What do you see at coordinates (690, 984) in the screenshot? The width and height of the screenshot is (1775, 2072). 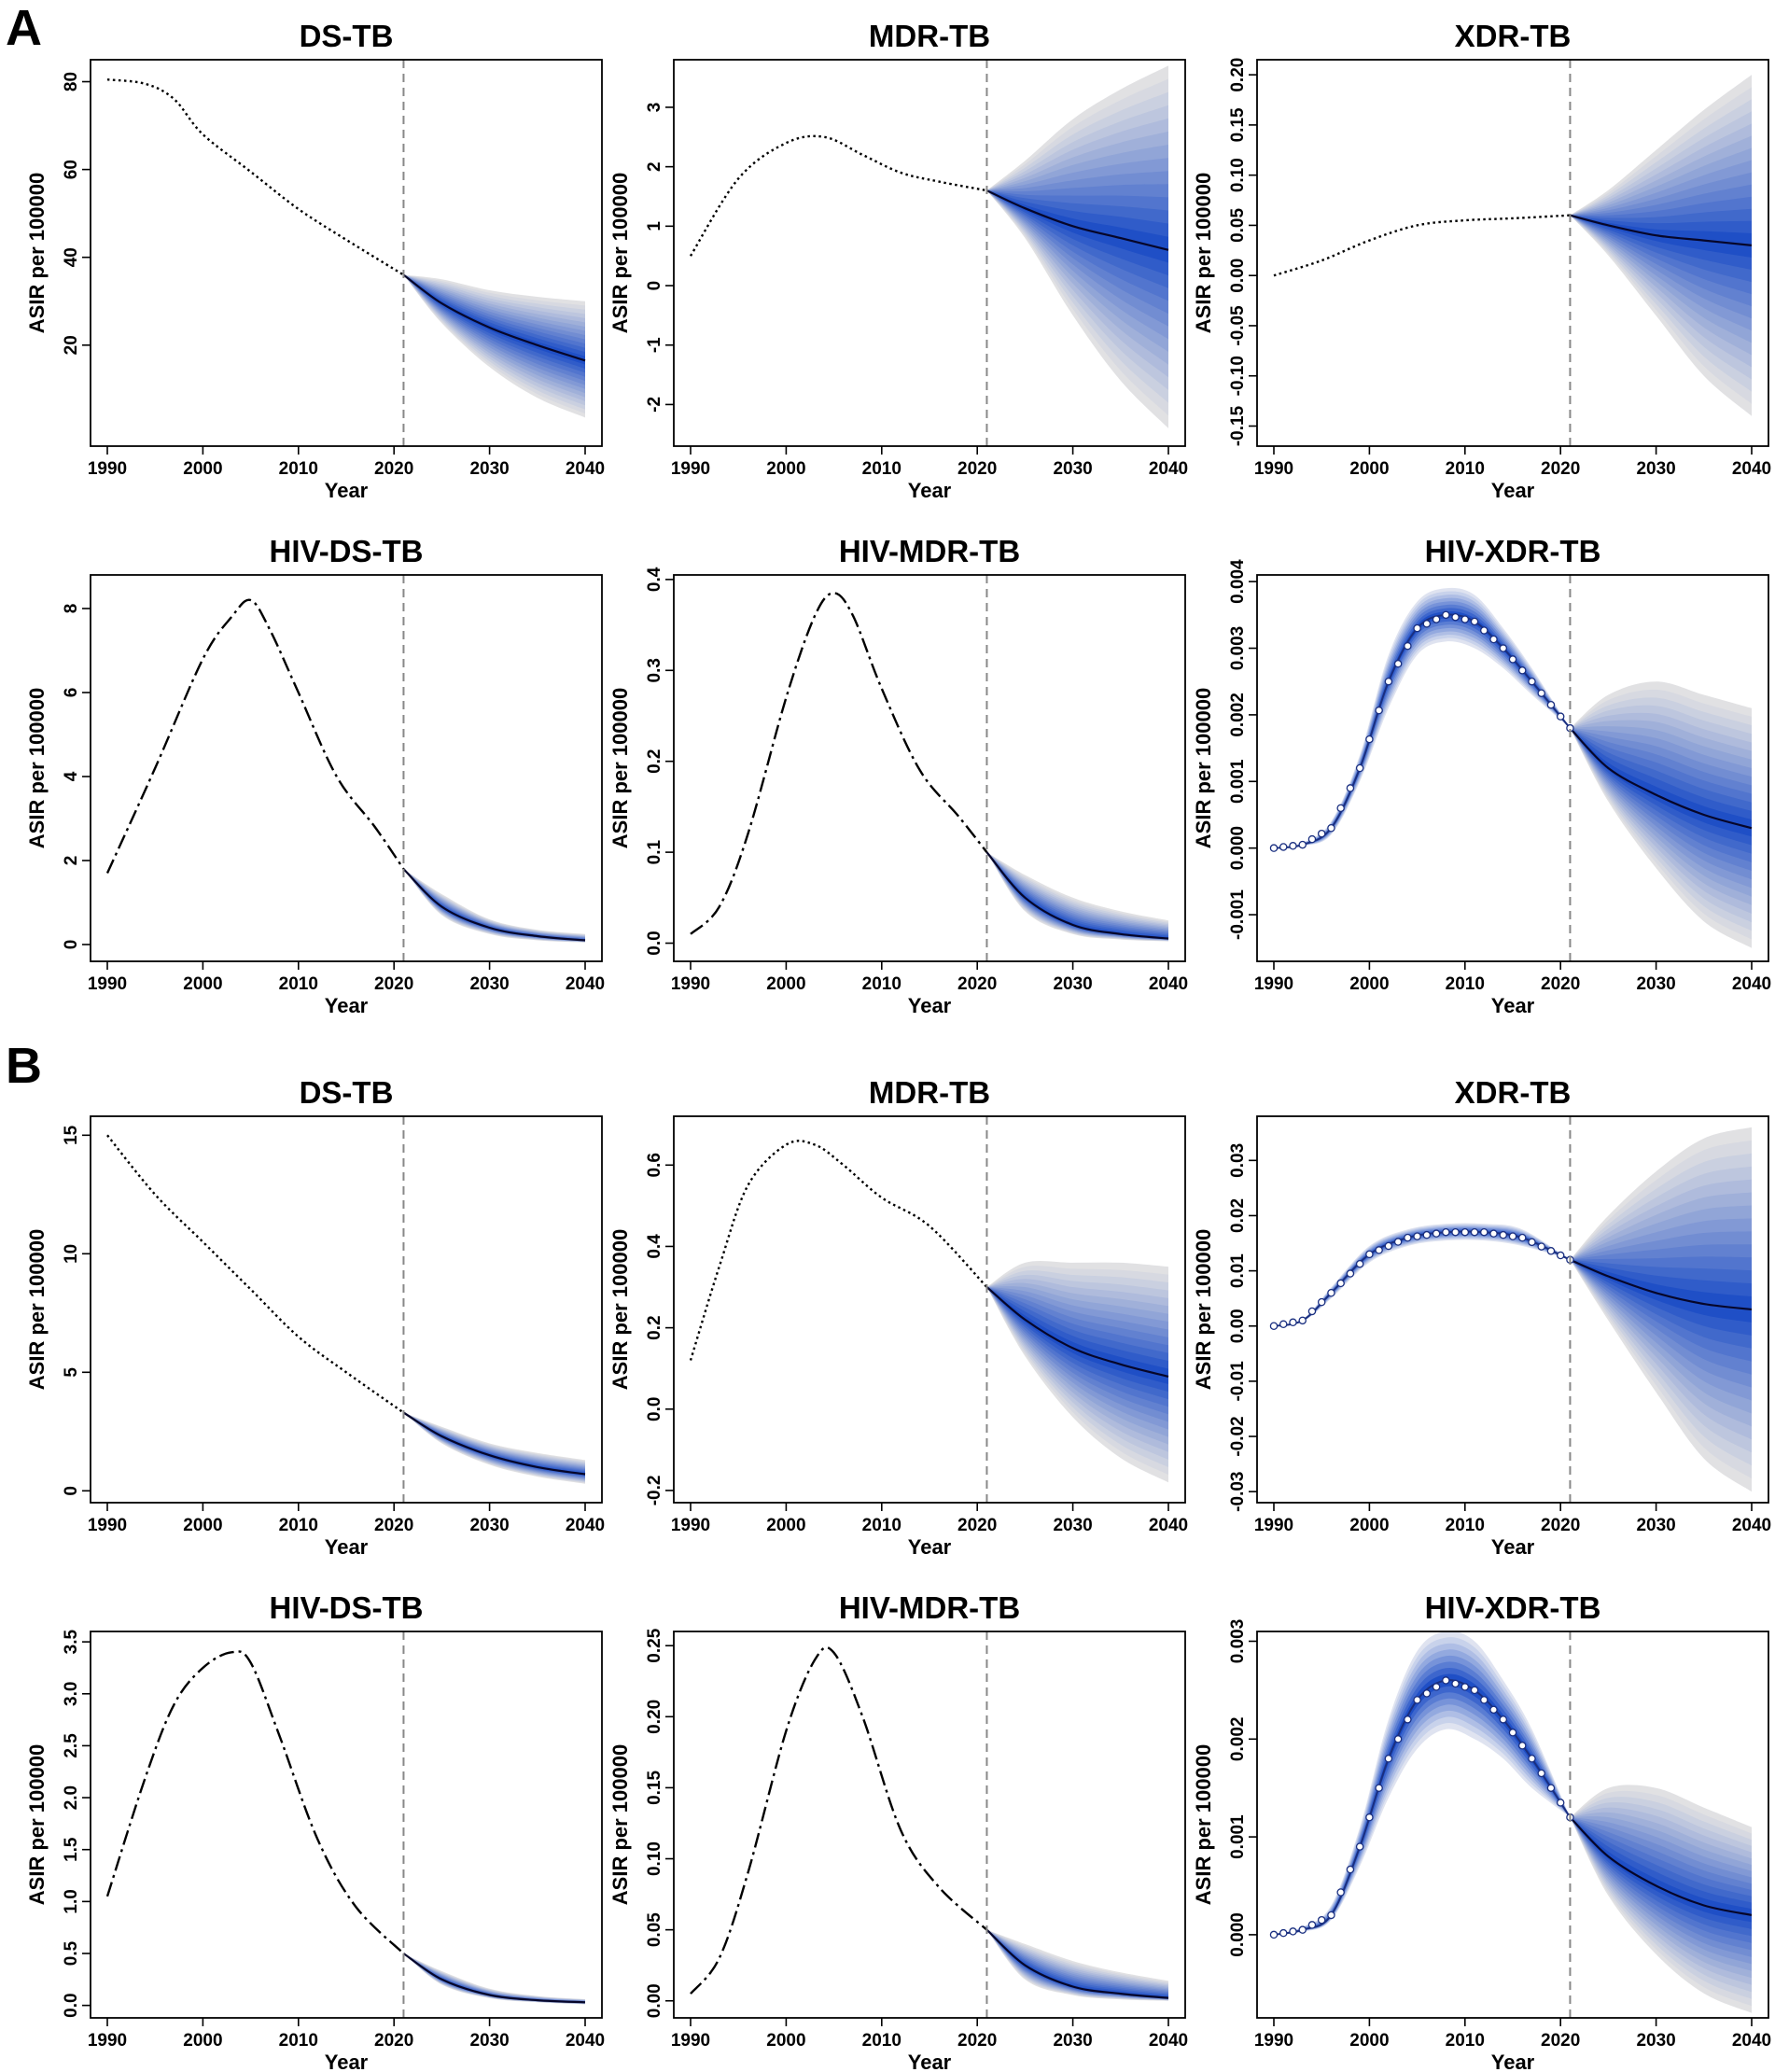 I see `x-tick-label: 1990` at bounding box center [690, 984].